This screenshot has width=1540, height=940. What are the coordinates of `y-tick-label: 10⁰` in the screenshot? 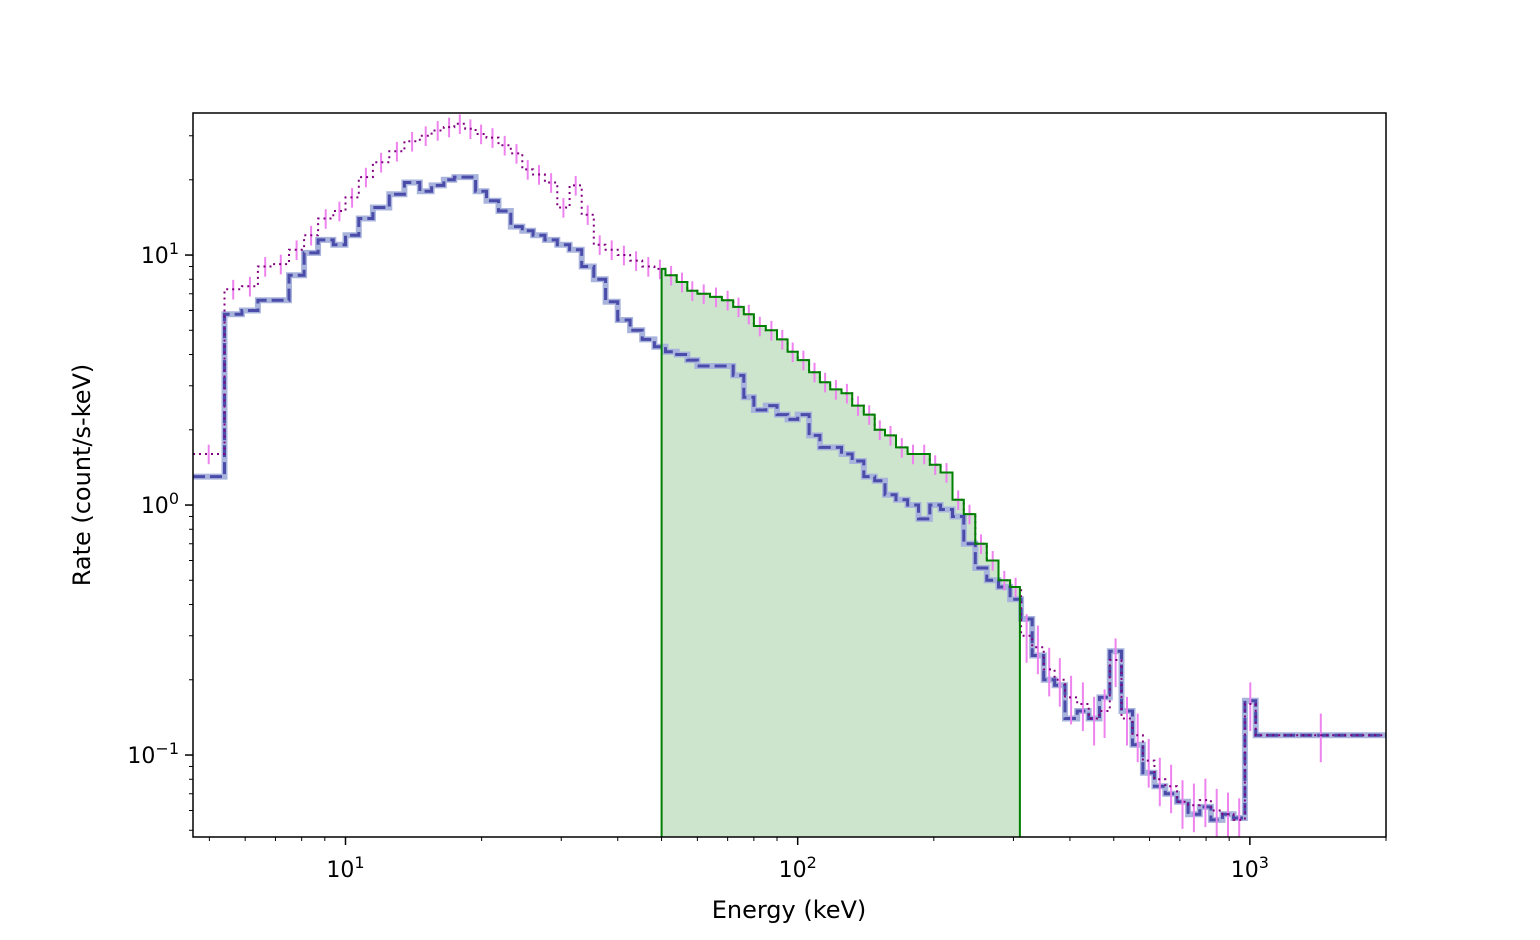 It's located at (160, 504).